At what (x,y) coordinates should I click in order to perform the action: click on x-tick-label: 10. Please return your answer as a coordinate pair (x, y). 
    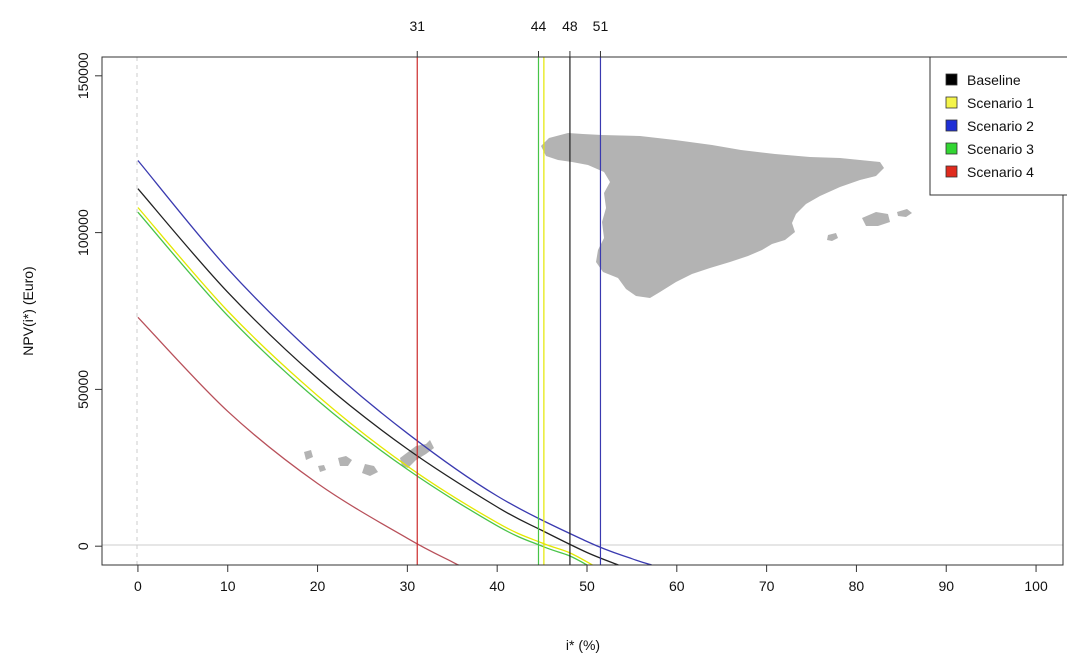
    Looking at the image, I should click on (228, 586).